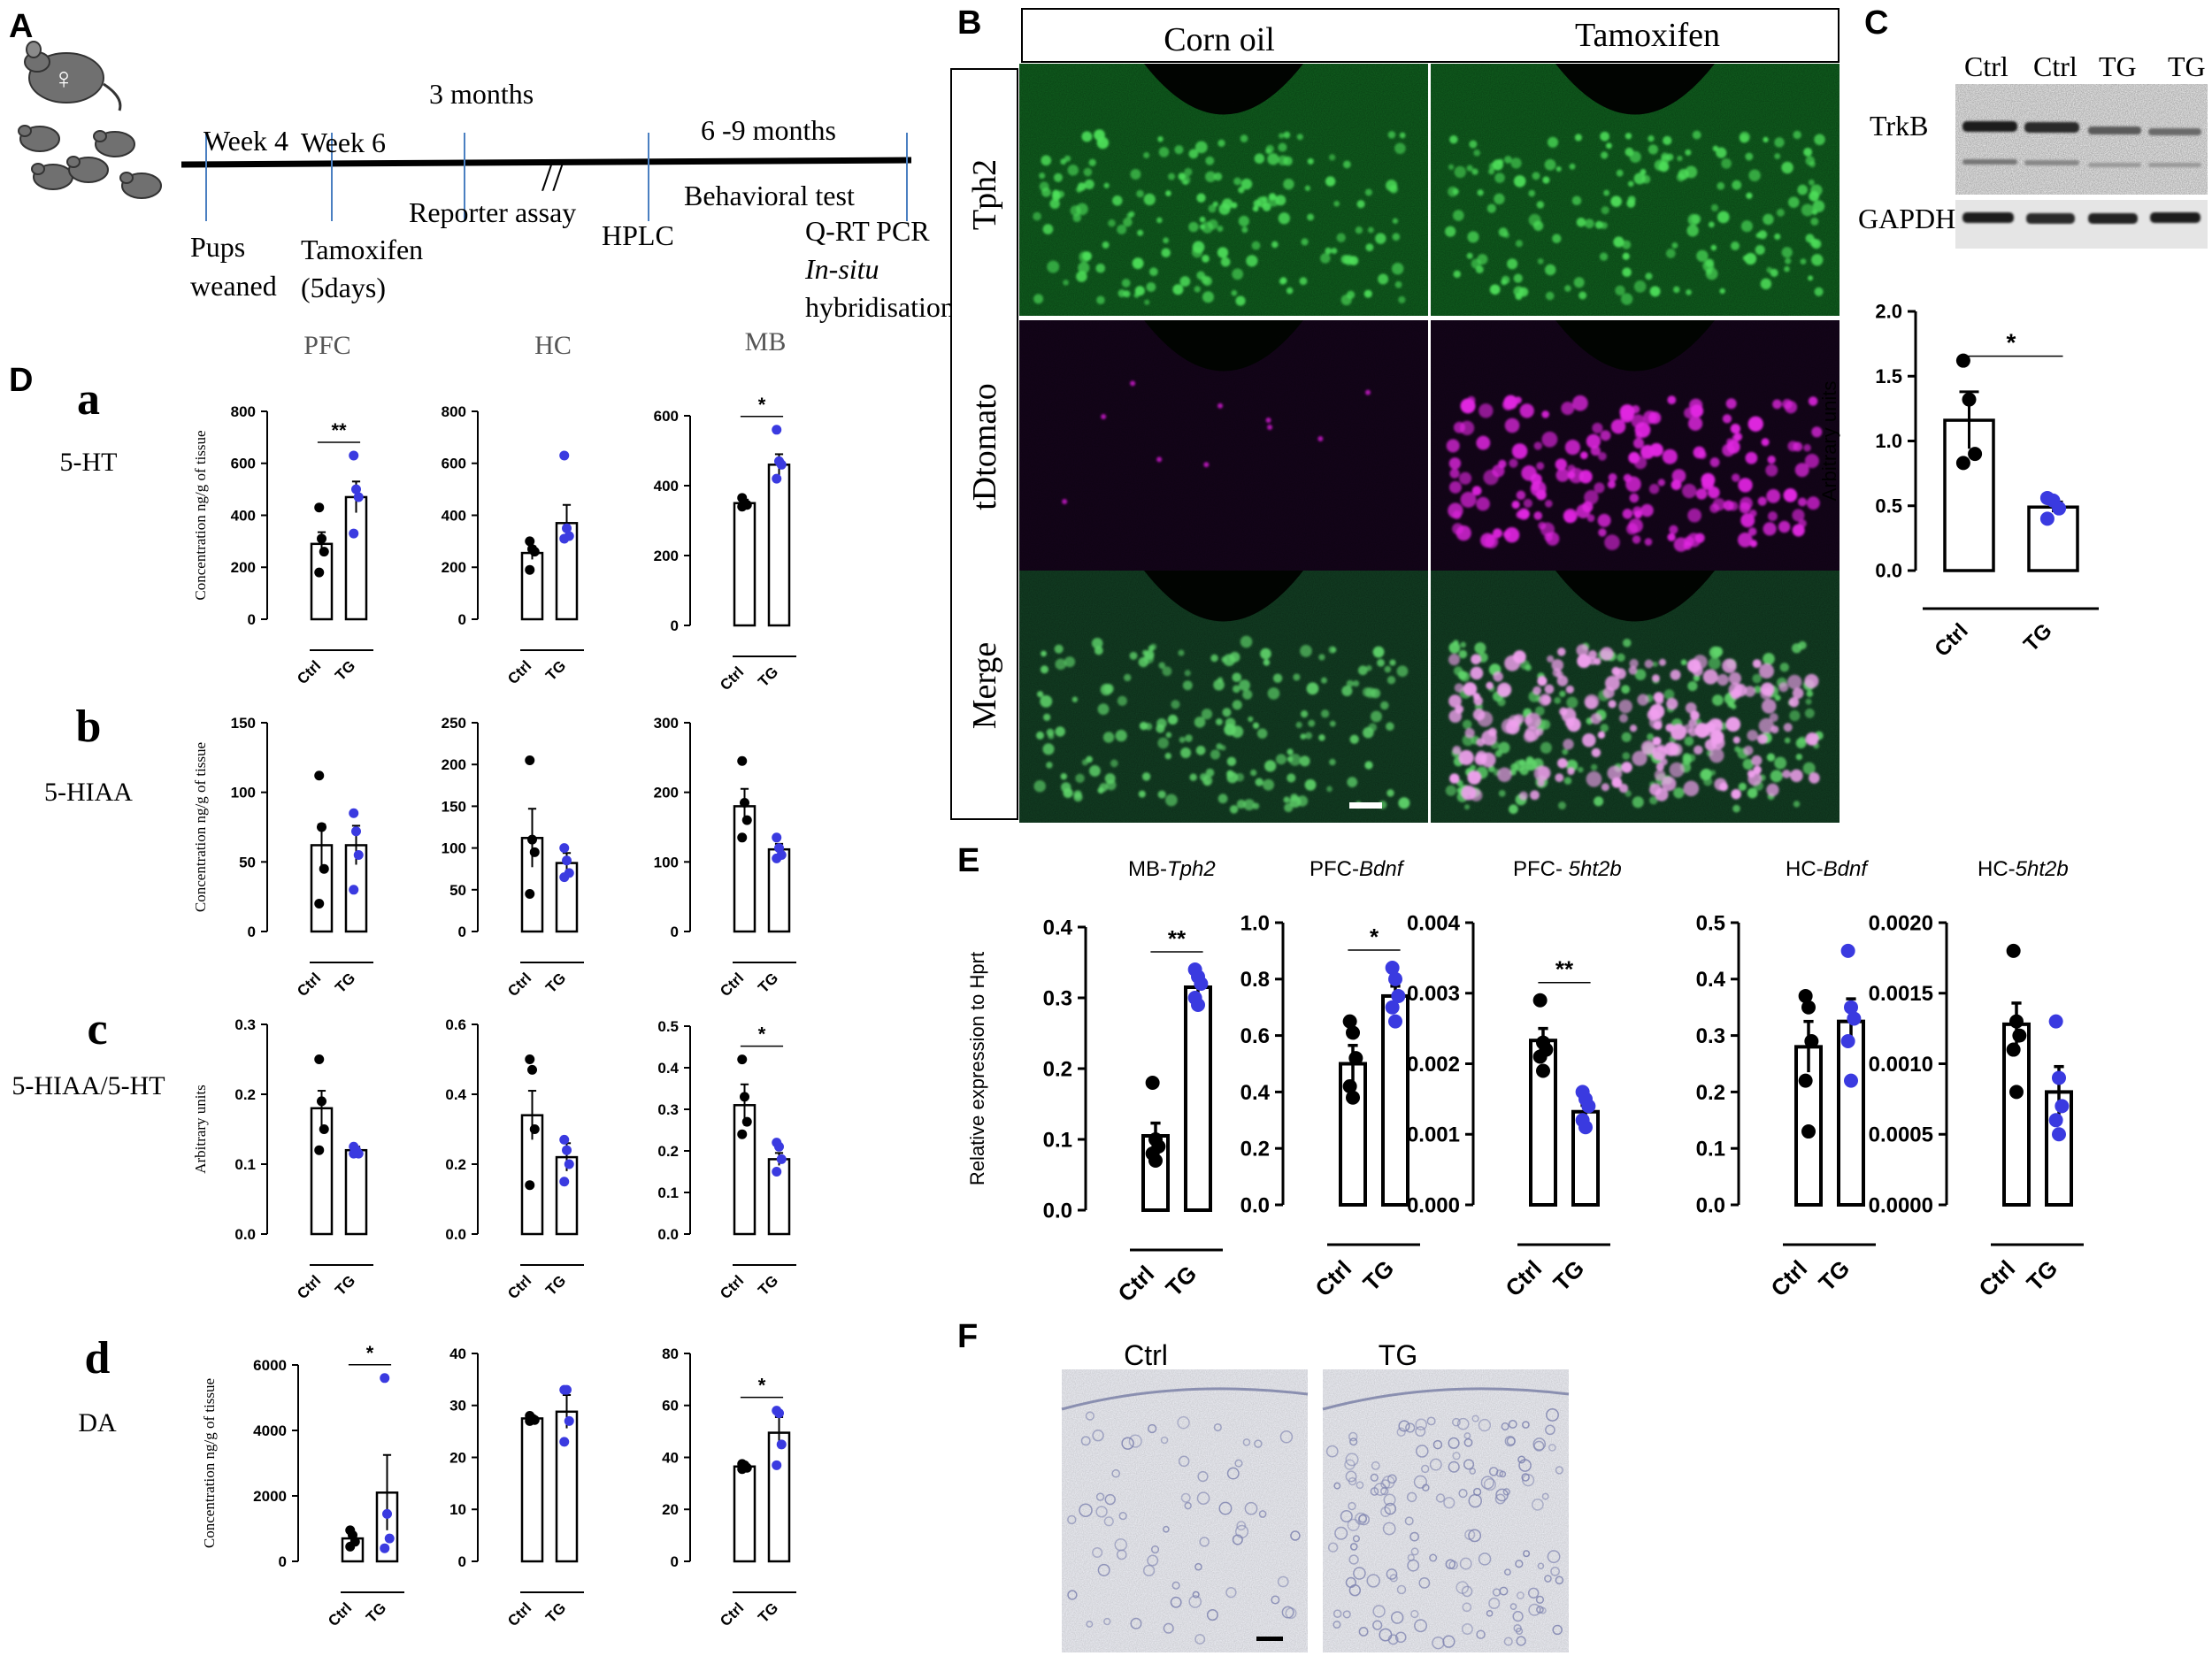 Image resolution: width=2212 pixels, height=1656 pixels. Describe the element at coordinates (985, 194) in the screenshot. I see `row-tph2: Tph2` at that location.